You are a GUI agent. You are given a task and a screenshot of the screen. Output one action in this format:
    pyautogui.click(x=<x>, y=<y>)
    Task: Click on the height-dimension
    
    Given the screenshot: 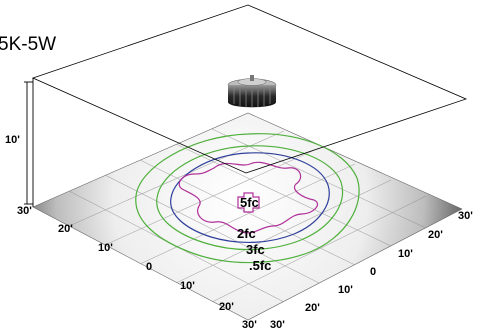 What is the action you would take?
    pyautogui.click(x=29, y=142)
    